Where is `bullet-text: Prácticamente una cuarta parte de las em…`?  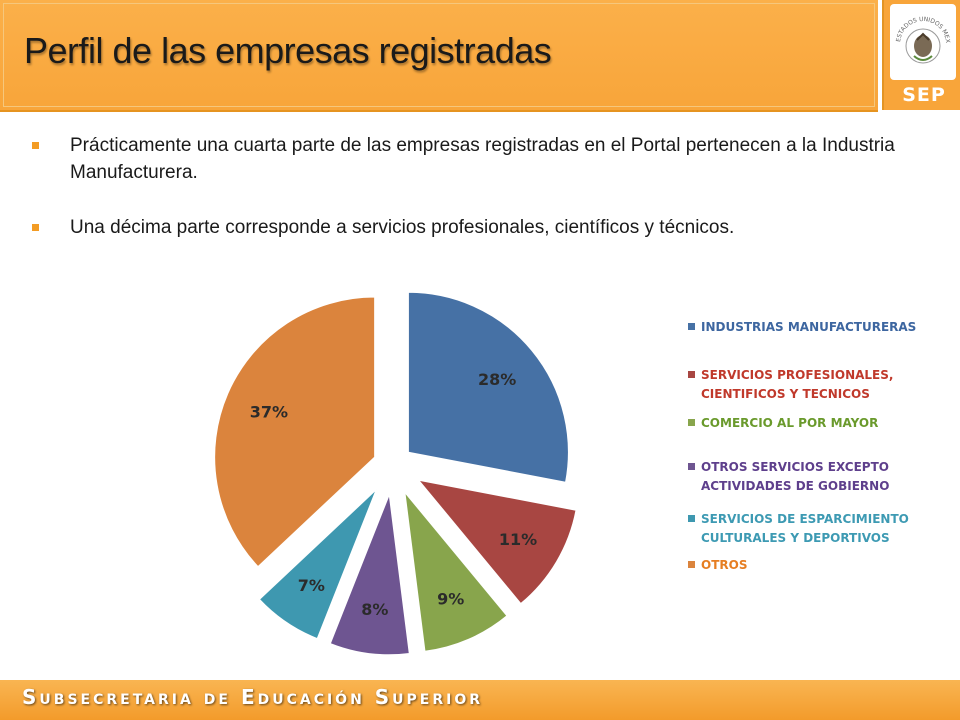
bullet-text: Prácticamente una cuarta parte de las em… is located at coordinates (482, 159).